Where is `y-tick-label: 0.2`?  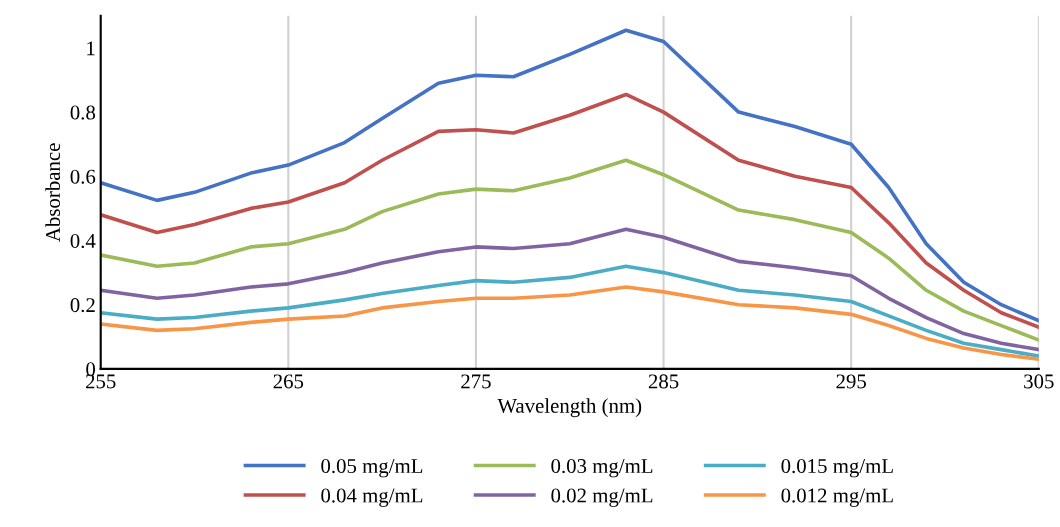 y-tick-label: 0.2 is located at coordinates (82, 305).